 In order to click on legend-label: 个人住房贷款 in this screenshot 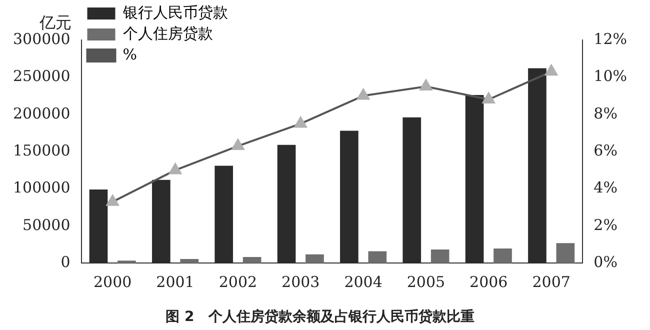, I will do `click(167, 33)`.